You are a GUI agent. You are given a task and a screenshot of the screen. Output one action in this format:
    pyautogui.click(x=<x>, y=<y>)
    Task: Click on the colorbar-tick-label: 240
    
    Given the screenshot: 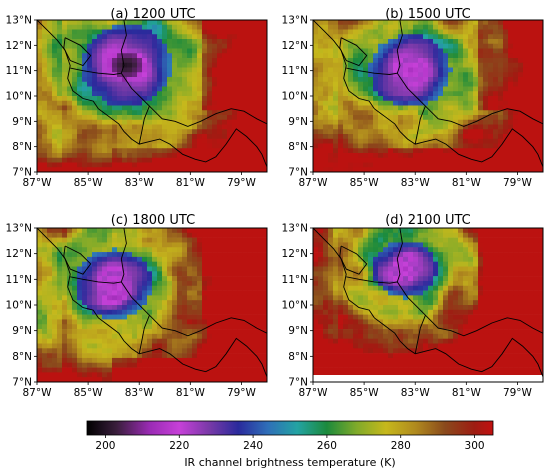 What is the action you would take?
    pyautogui.click(x=253, y=446)
    